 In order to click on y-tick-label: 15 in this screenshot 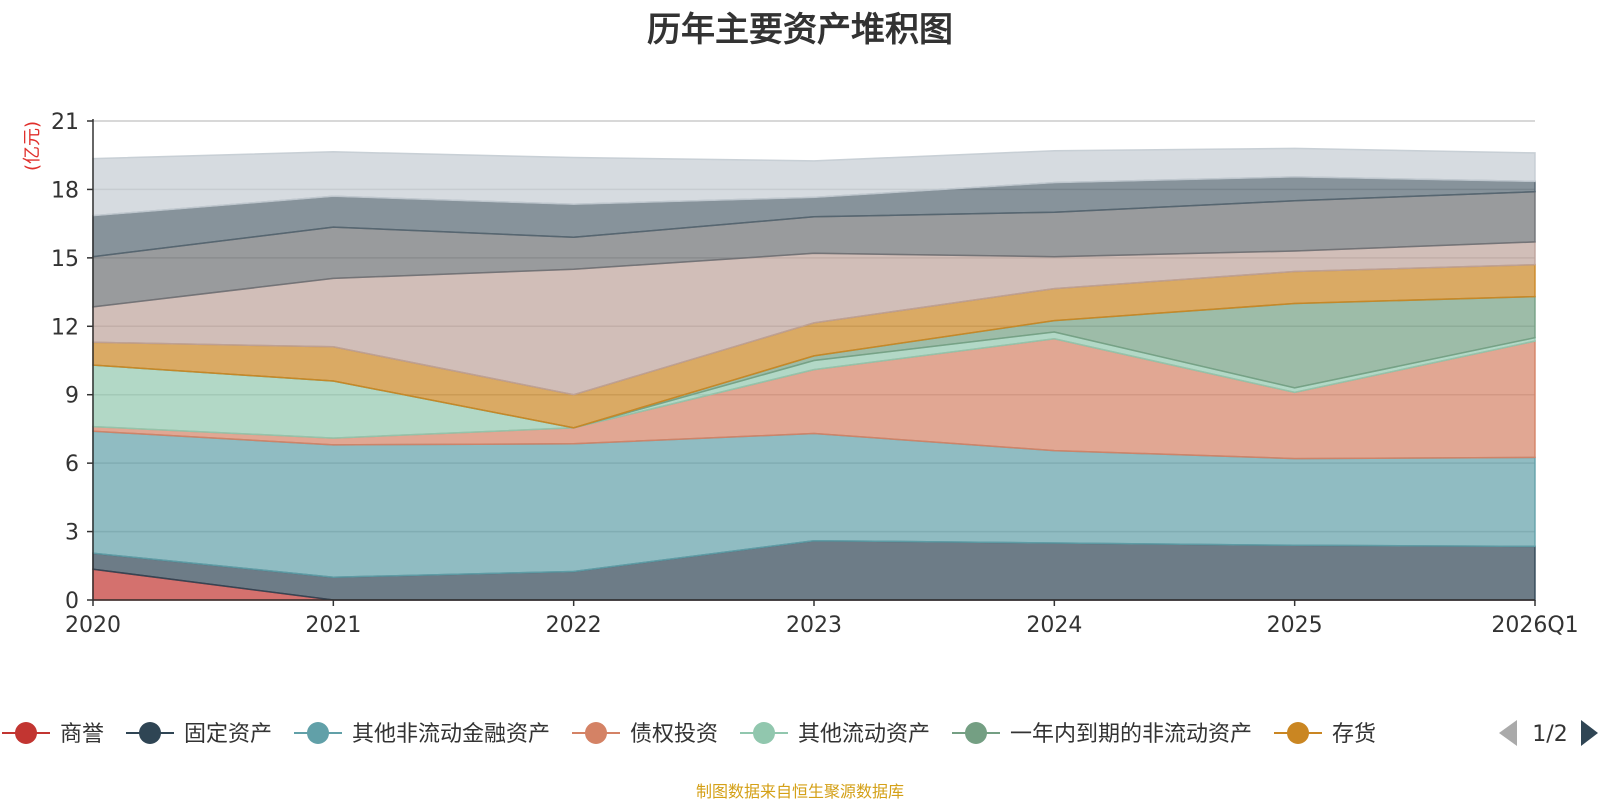, I will do `click(65, 259)`.